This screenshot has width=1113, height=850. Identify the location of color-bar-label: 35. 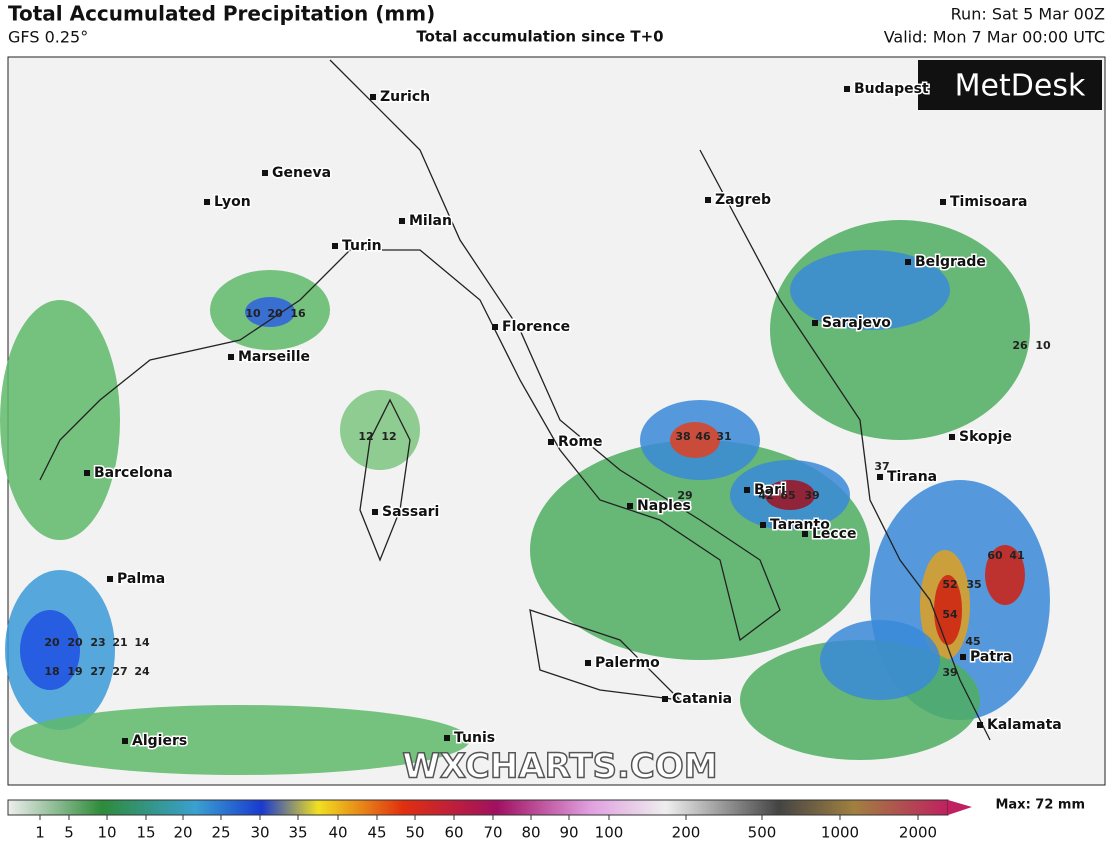
(297, 833).